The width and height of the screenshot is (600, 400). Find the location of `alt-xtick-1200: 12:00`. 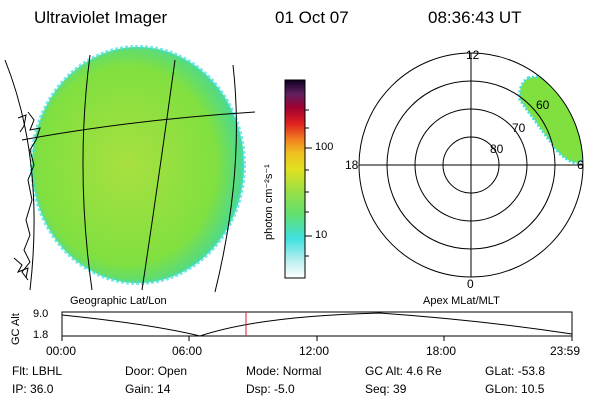

alt-xtick-1200: 12:00 is located at coordinates (314, 351).